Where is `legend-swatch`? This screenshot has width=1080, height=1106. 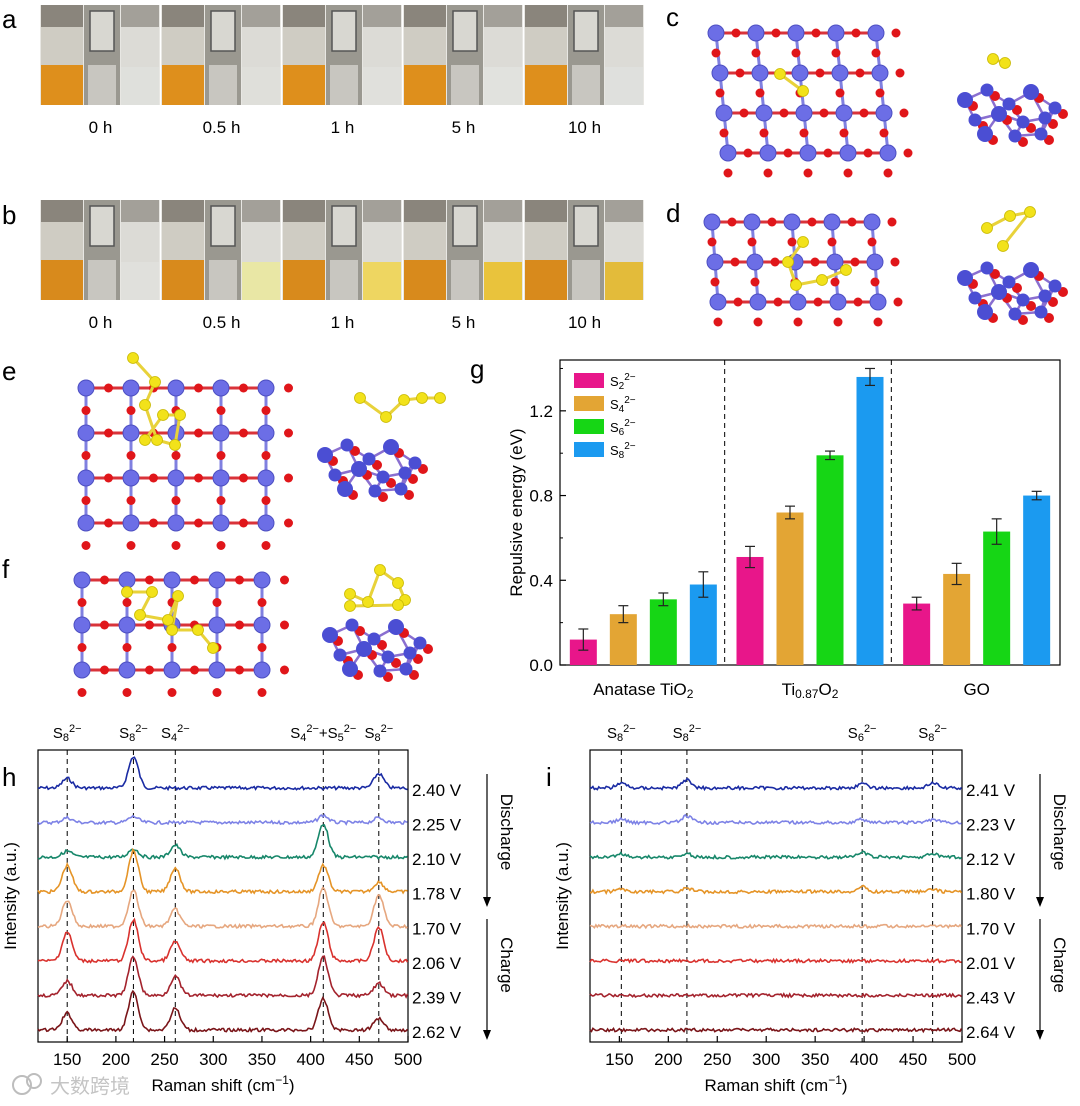
legend-swatch is located at coordinates (589, 403).